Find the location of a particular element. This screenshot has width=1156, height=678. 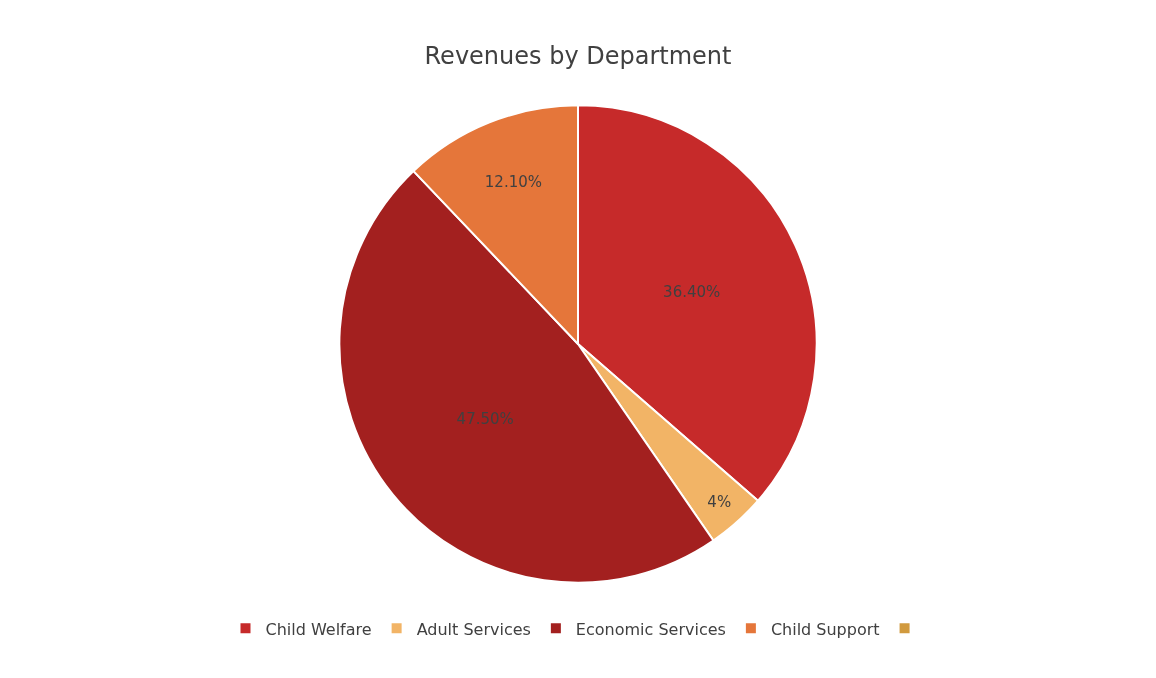

legend-label: Economic Services is located at coordinates (650, 629).